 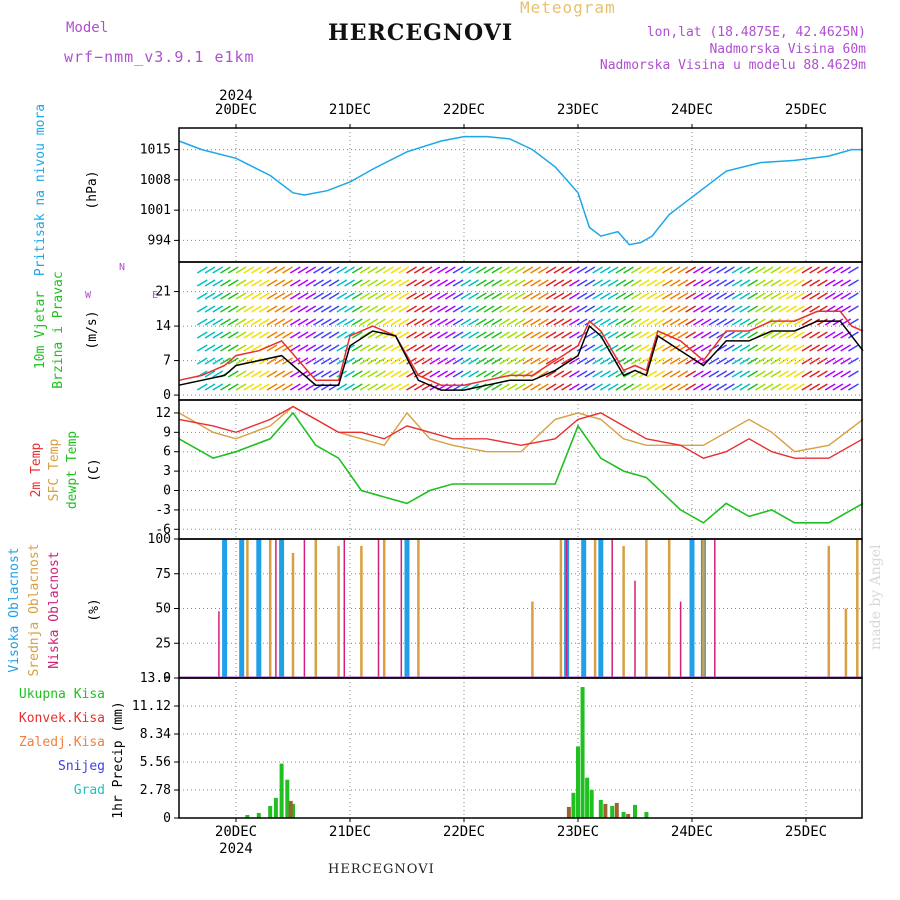 What do you see at coordinates (806, 110) in the screenshot?
I see `date-label-top: 25DEC` at bounding box center [806, 110].